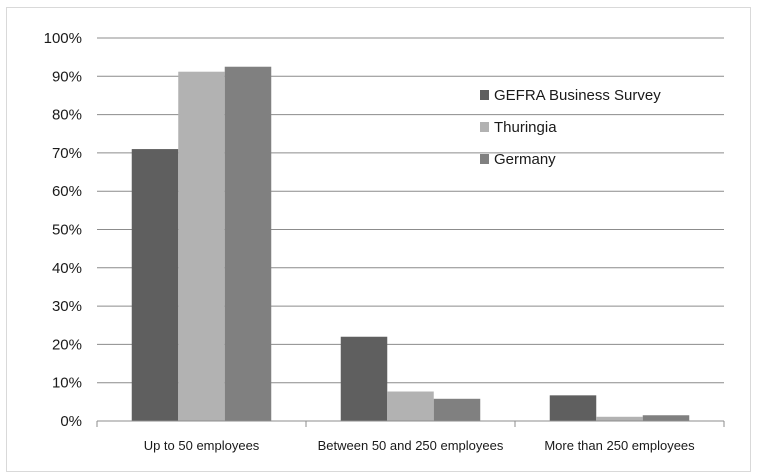 This screenshot has height=476, width=758. Describe the element at coordinates (67, 306) in the screenshot. I see `y-tick-label: 30%` at that location.